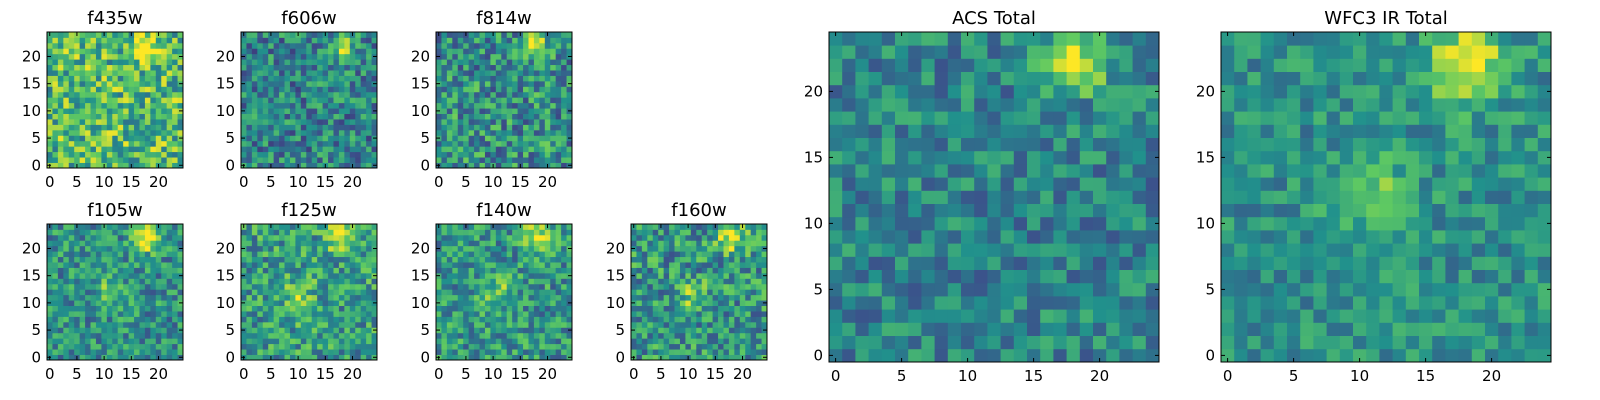 Image resolution: width=1600 pixels, height=400 pixels. I want to click on x-tick-label: 20, so click(547, 182).